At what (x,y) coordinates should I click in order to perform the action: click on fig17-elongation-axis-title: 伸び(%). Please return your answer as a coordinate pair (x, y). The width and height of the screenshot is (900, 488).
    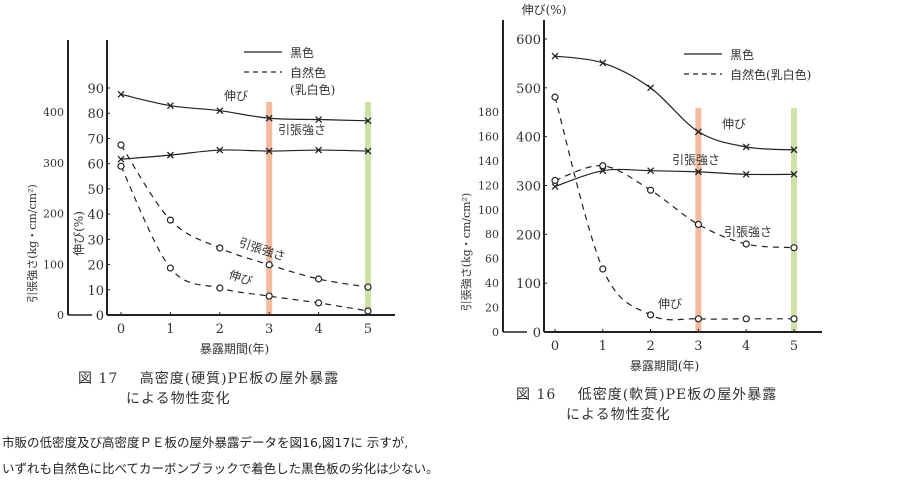
    Looking at the image, I should click on (79, 233).